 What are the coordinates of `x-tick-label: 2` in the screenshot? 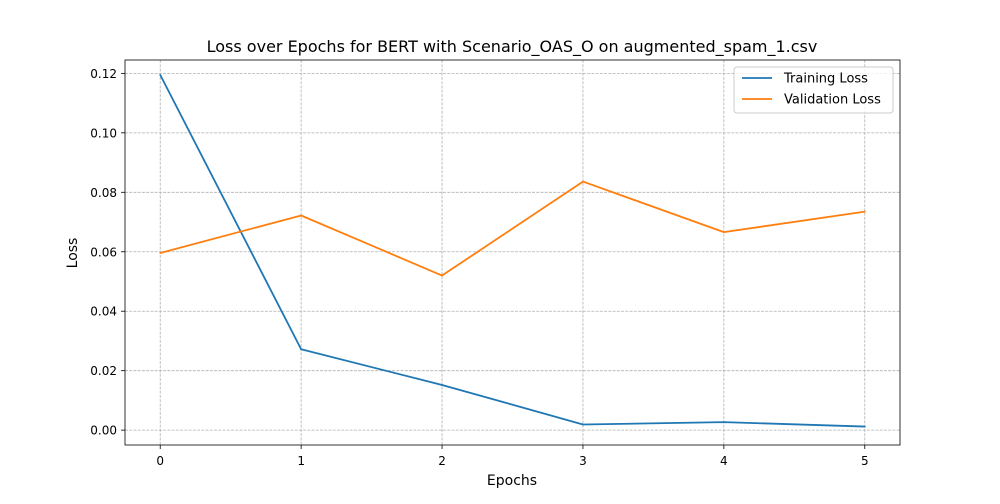 It's located at (442, 461).